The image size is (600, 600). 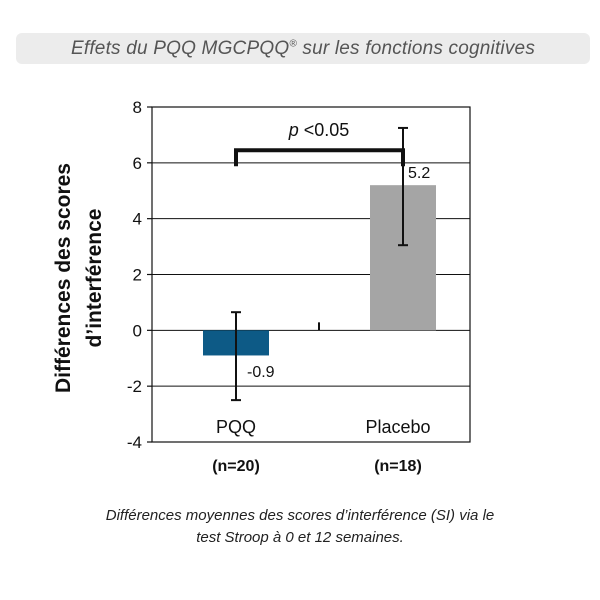 I want to click on y-tick-label: 4, so click(x=137, y=219).